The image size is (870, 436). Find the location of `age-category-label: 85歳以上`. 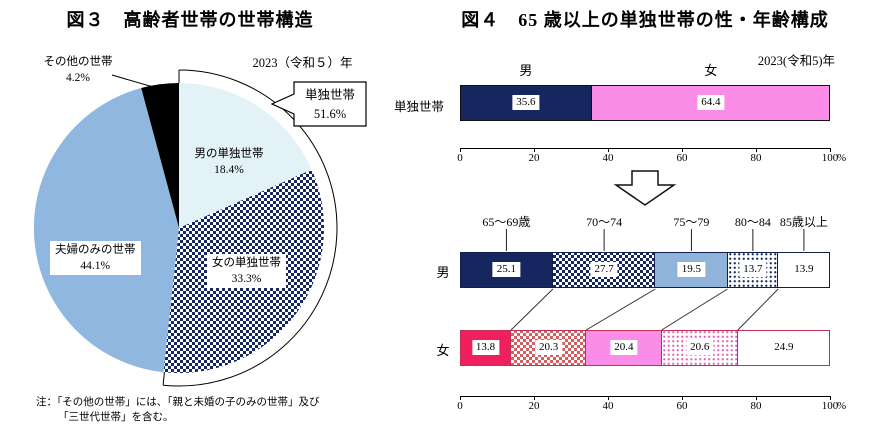

age-category-label: 85歳以上 is located at coordinates (803, 222).